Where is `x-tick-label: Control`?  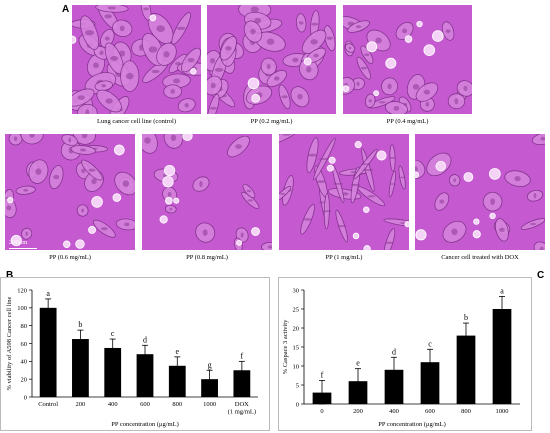 x-tick-label: Control is located at coordinates (48, 404).